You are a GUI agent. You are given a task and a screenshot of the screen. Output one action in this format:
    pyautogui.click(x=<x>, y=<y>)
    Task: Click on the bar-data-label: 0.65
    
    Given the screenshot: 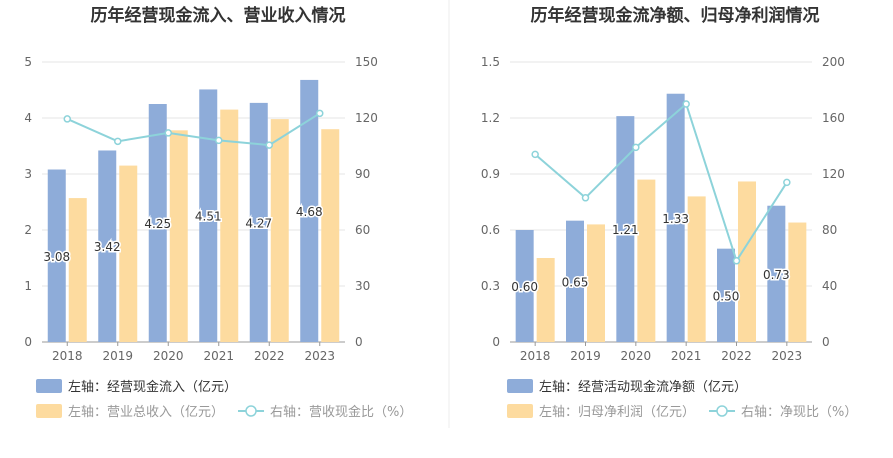 What is the action you would take?
    pyautogui.click(x=575, y=282)
    